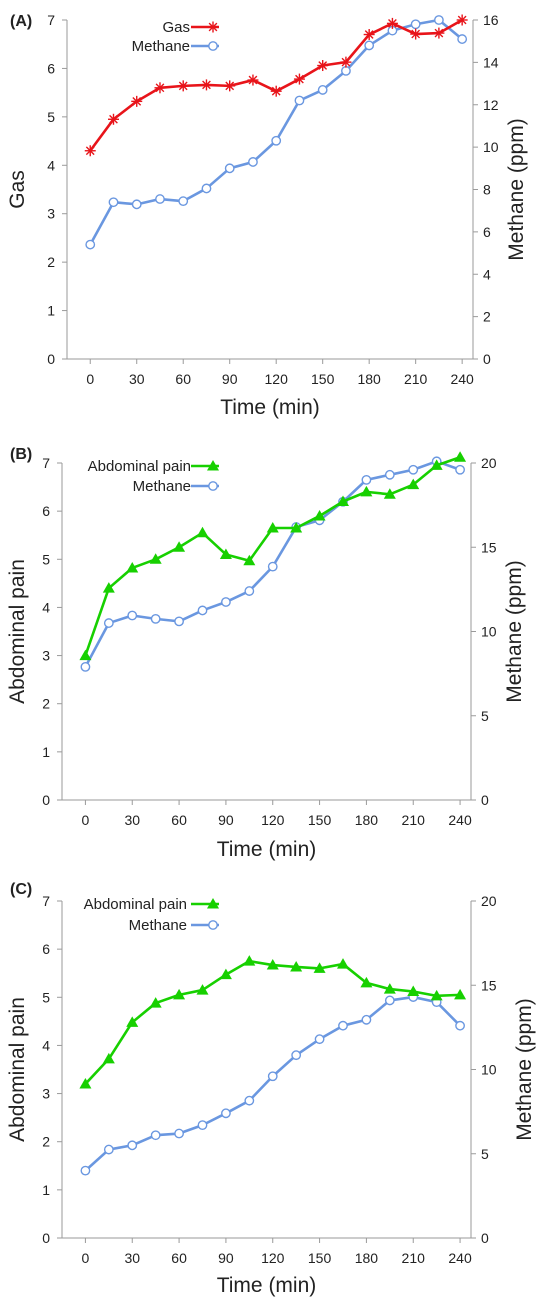 This screenshot has width=539, height=1301. What do you see at coordinates (161, 46) in the screenshot?
I see `legend-label: Methane` at bounding box center [161, 46].